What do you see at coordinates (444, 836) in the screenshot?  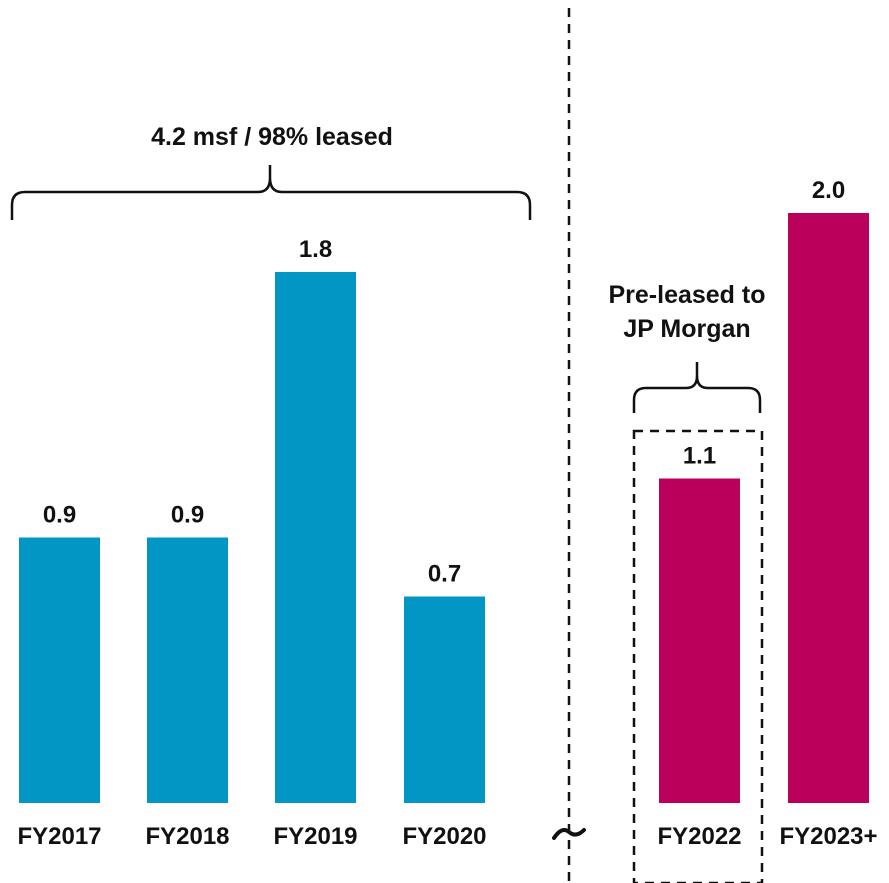 I see `category-label-fy2020: FY2020` at bounding box center [444, 836].